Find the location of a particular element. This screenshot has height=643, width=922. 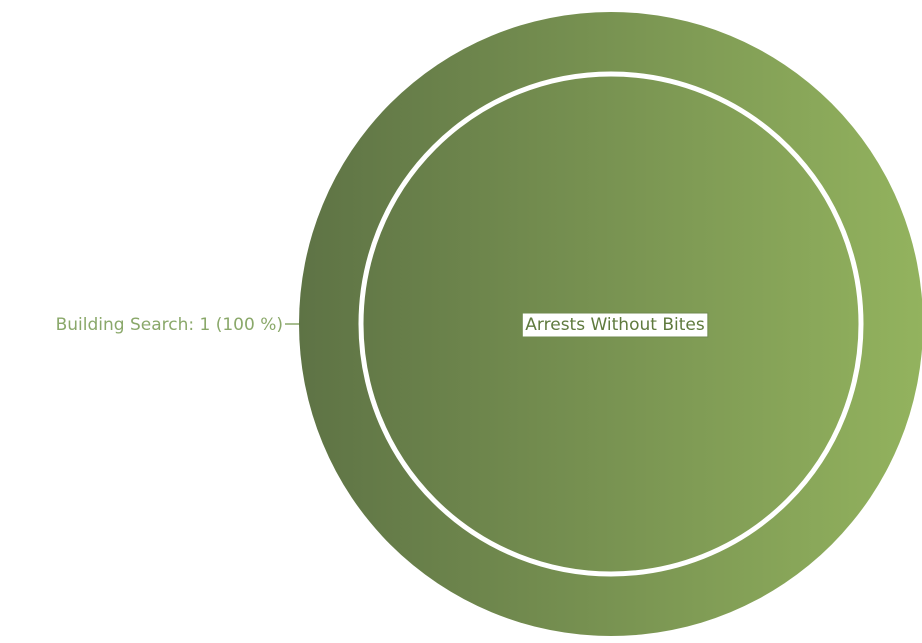

slice-label: Building Search: 1 (100 %) is located at coordinates (169, 325).